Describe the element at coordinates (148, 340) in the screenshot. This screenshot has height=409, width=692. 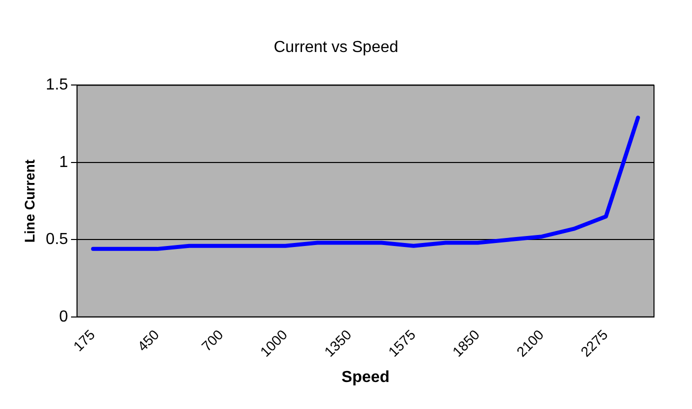
I see `x-tick-label: 450` at that location.